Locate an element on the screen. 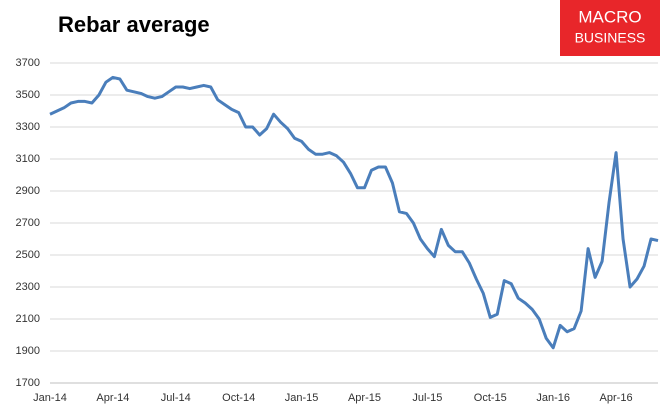 This screenshot has height=414, width=660. y-tick-label: 2900 is located at coordinates (28, 191).